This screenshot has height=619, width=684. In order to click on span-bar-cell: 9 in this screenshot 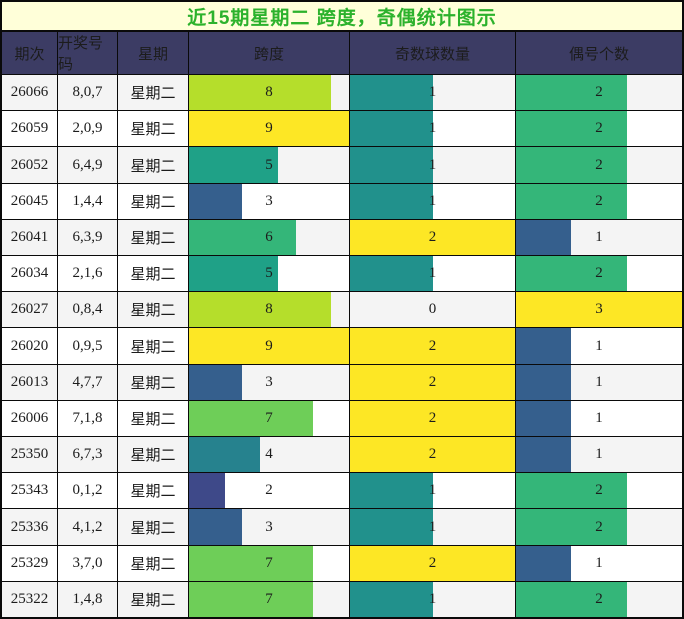, I will do `click(269, 129)`.